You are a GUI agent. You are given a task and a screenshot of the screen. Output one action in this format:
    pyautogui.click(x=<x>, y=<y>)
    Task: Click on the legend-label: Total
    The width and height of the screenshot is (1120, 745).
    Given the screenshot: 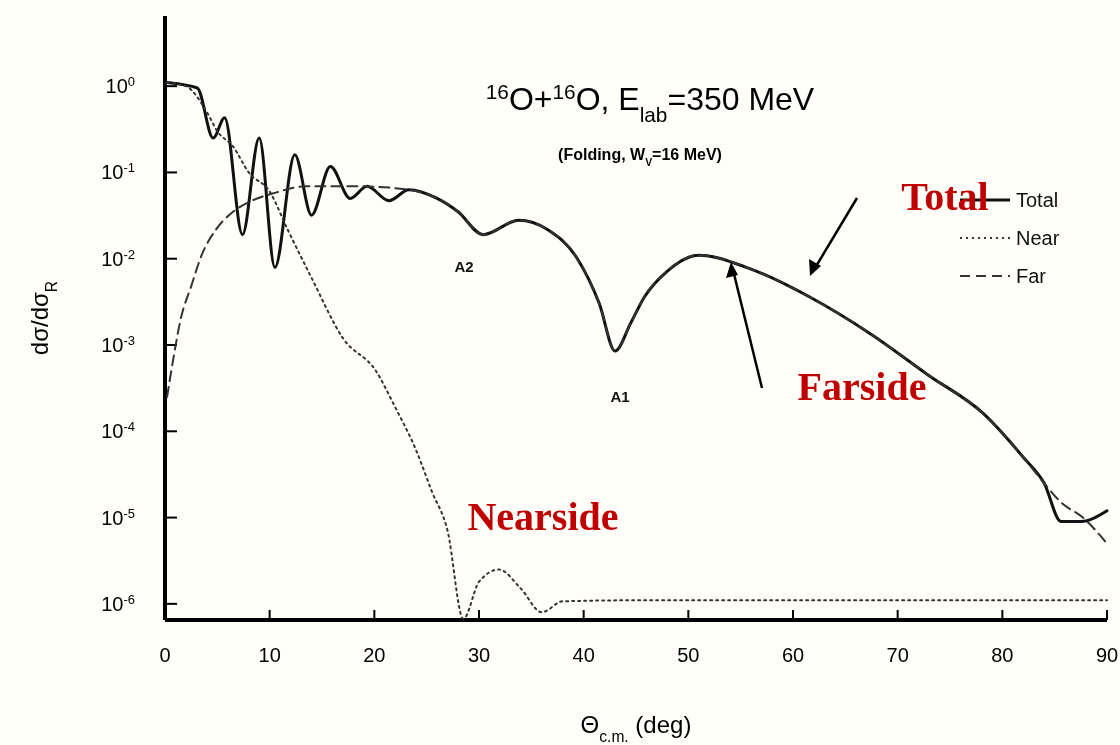 What is the action you would take?
    pyautogui.click(x=1037, y=200)
    